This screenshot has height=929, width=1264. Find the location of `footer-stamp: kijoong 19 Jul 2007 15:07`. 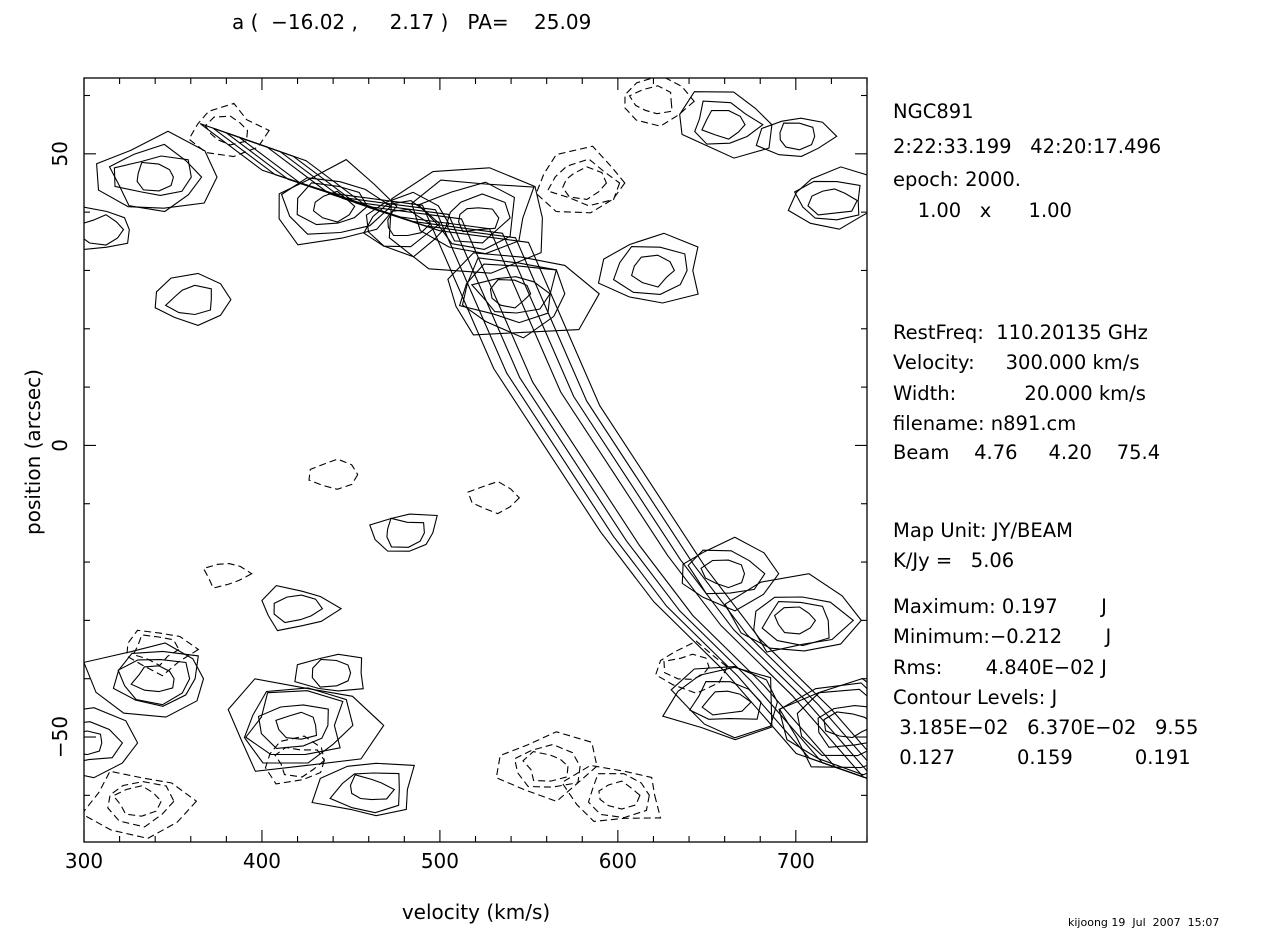

footer-stamp: kijoong 19 Jul 2007 15:07 is located at coordinates (1144, 922).